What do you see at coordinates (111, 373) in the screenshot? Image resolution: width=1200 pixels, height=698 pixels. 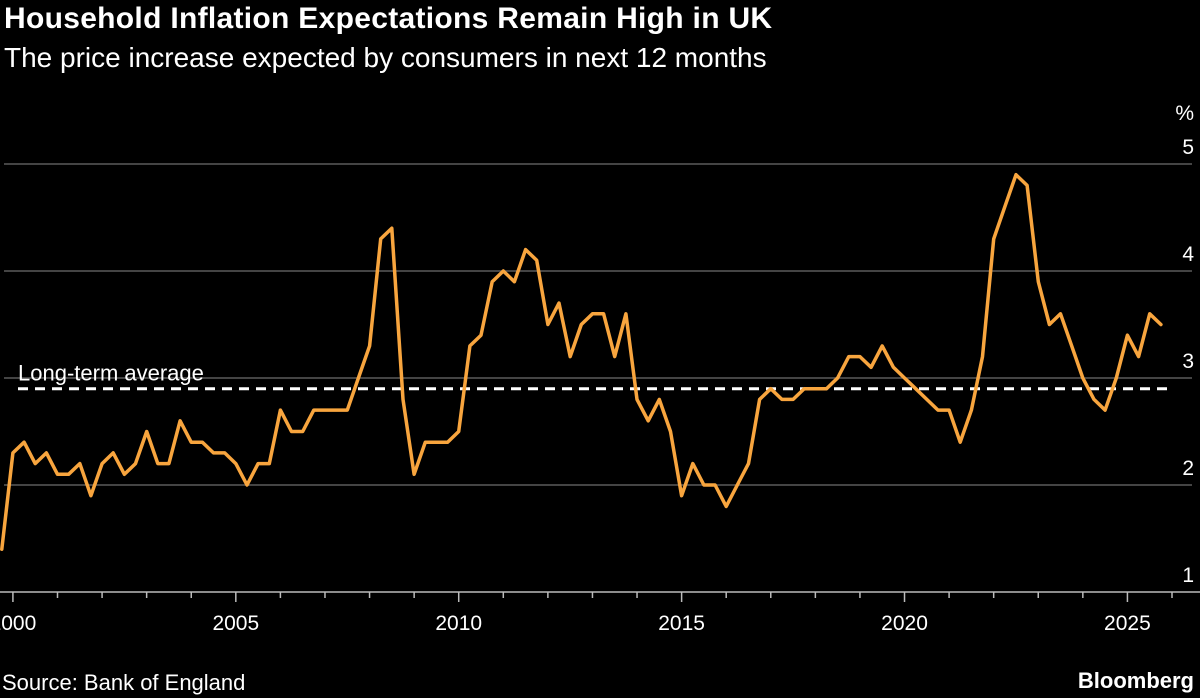 I see `long-term-average-label: Long-term average` at bounding box center [111, 373].